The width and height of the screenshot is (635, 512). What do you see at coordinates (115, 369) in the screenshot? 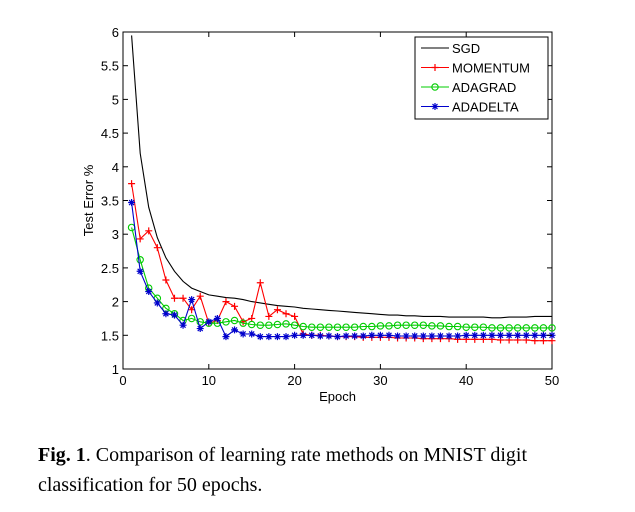
I see `y-tick-label: 1` at bounding box center [115, 369].